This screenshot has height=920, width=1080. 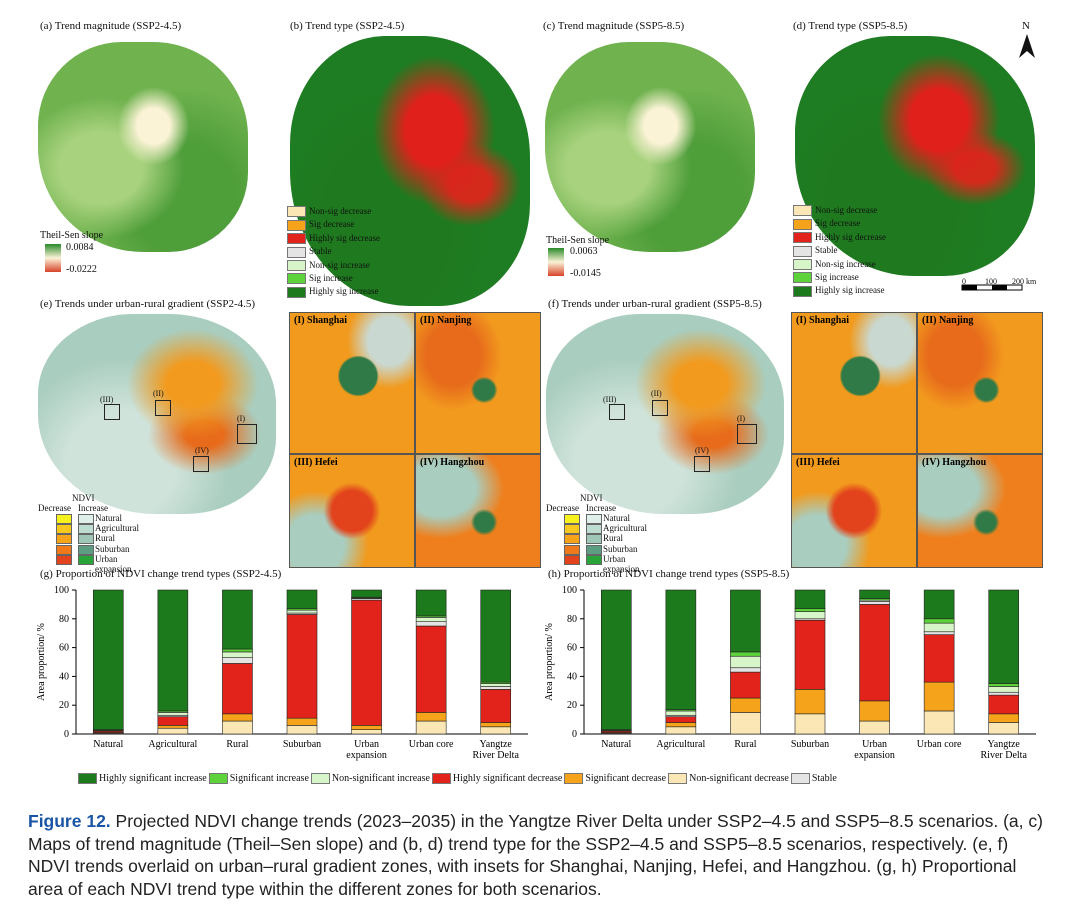 What do you see at coordinates (616, 518) in the screenshot?
I see `zone-label: Natural` at bounding box center [616, 518].